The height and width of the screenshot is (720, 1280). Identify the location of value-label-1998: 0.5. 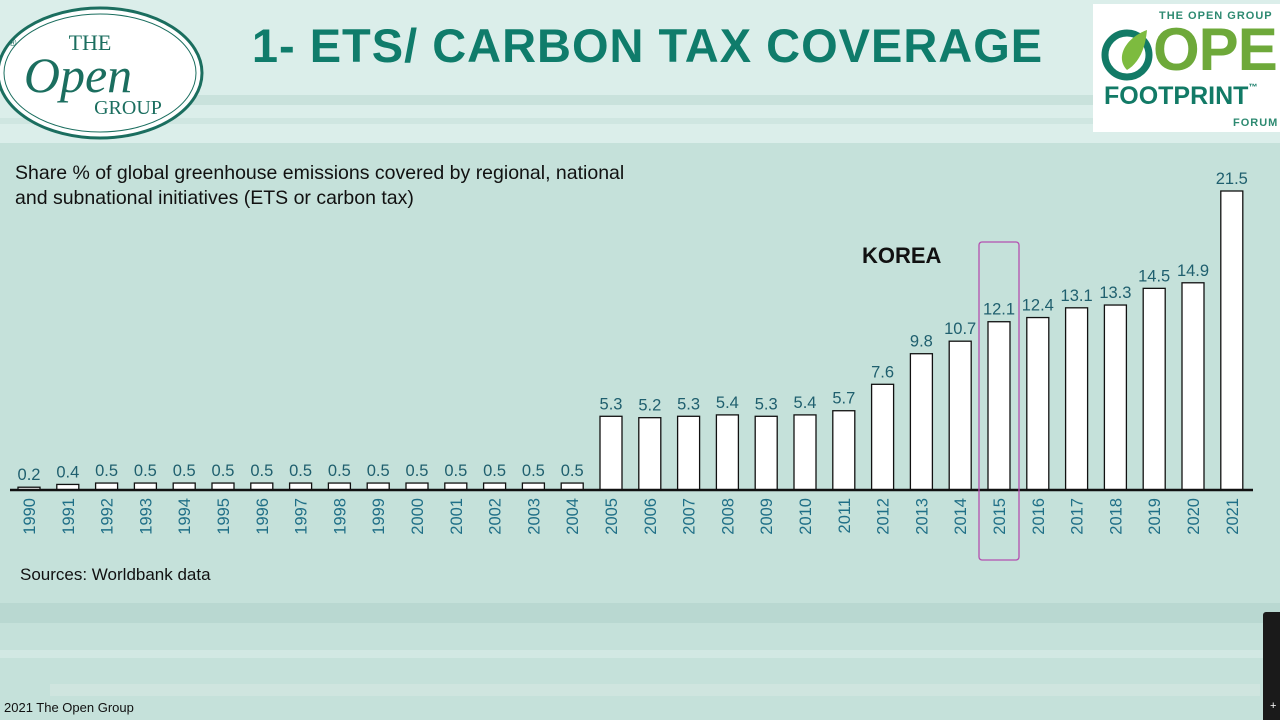
(339, 471).